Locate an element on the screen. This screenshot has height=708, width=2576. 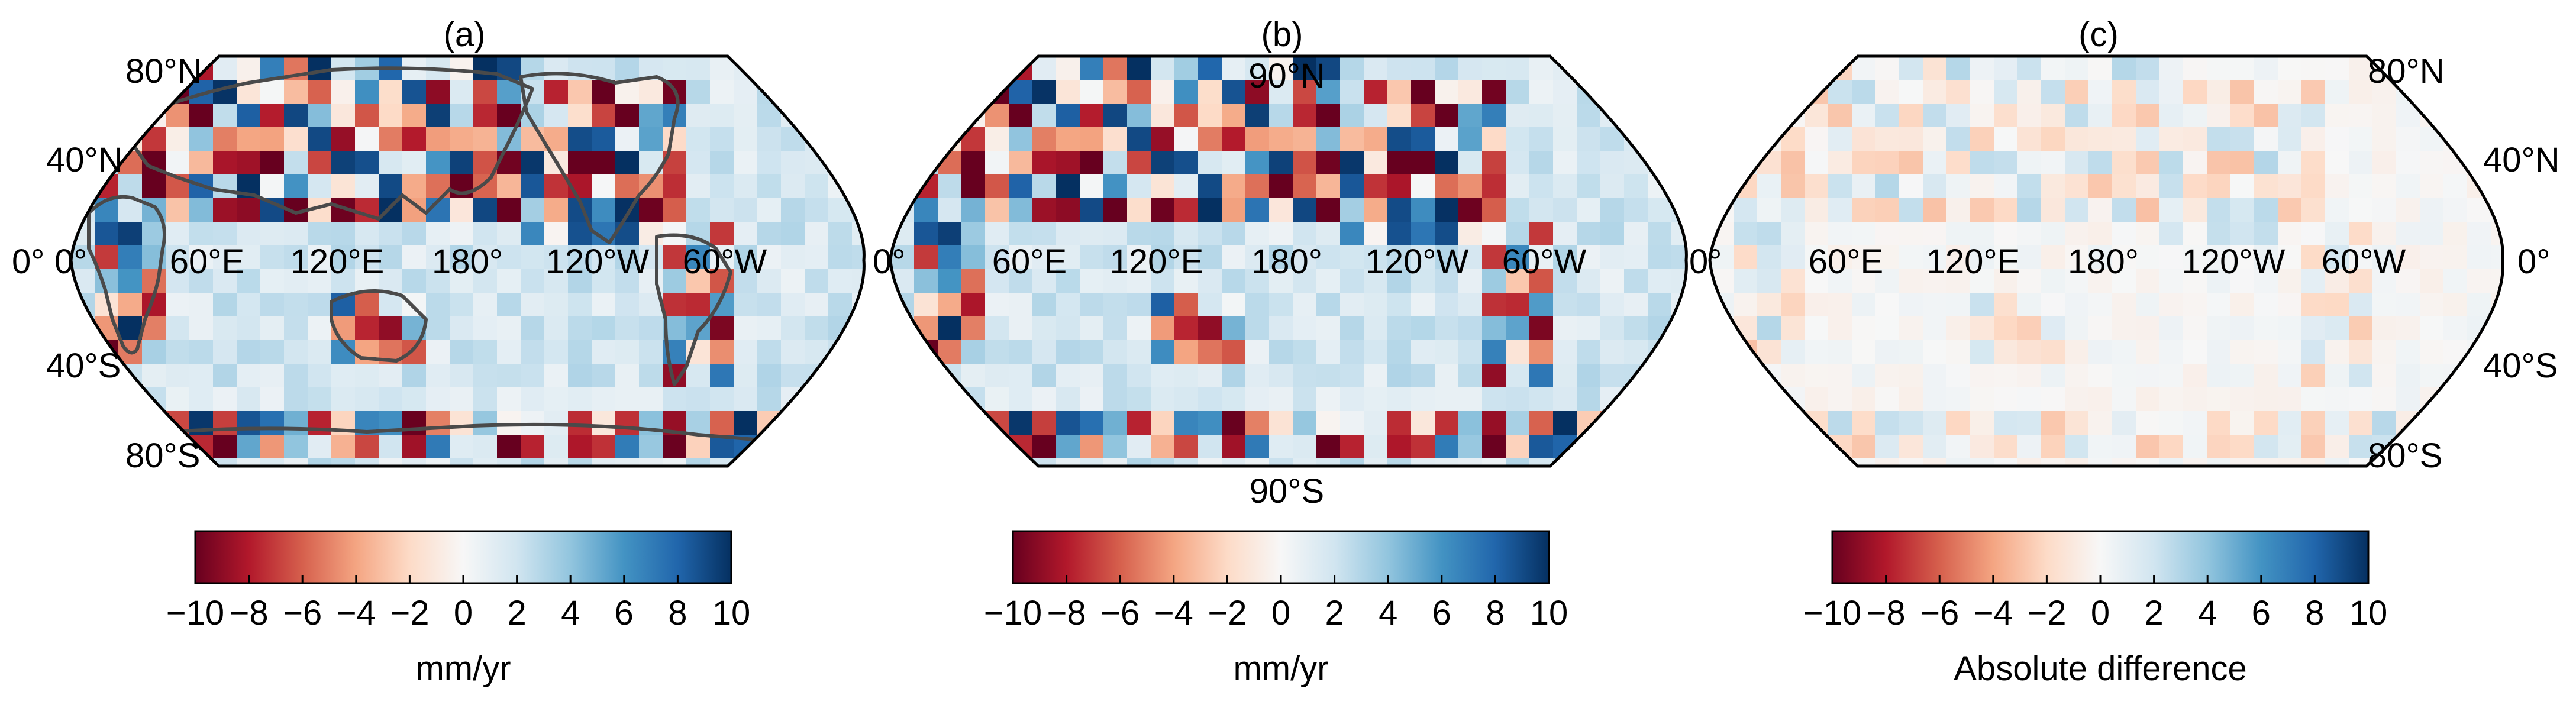
lon-label-60w: 60°W is located at coordinates (1544, 262).